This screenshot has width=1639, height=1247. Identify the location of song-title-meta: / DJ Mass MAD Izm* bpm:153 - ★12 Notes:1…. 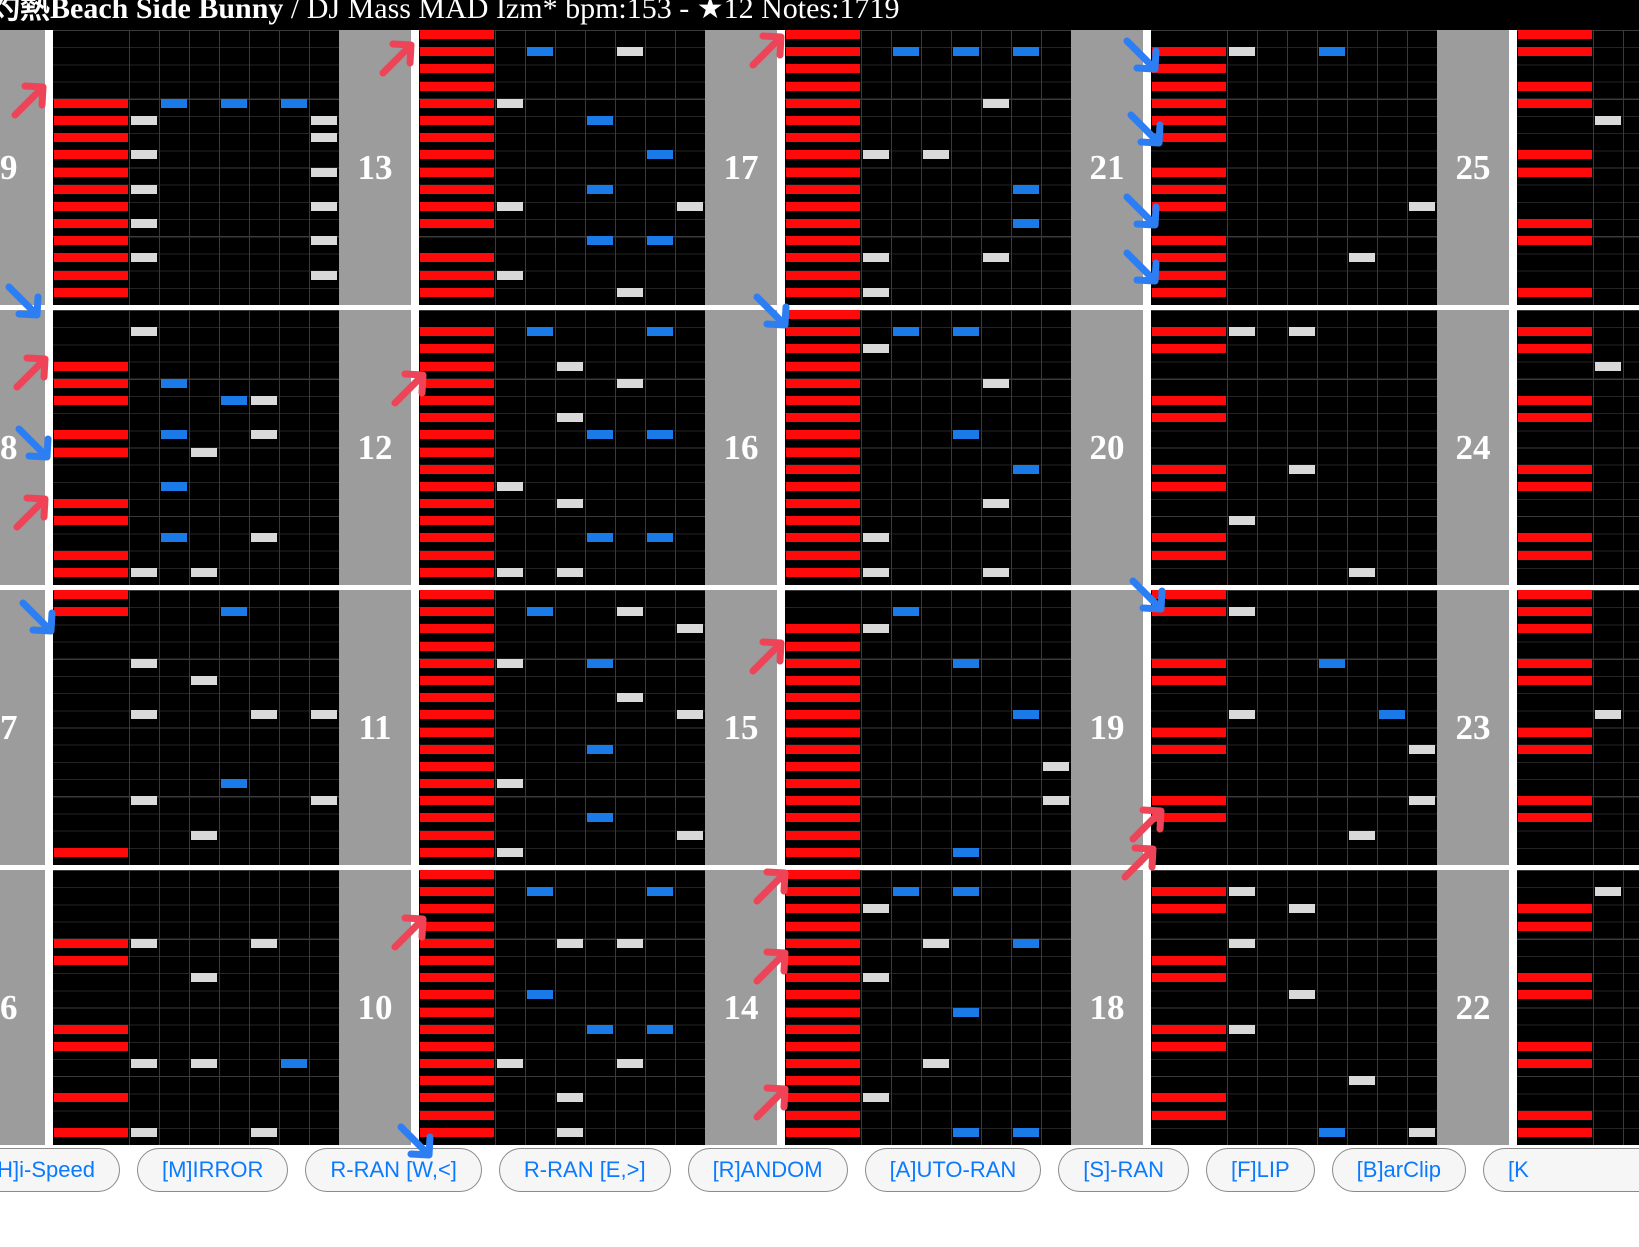
(591, 12).